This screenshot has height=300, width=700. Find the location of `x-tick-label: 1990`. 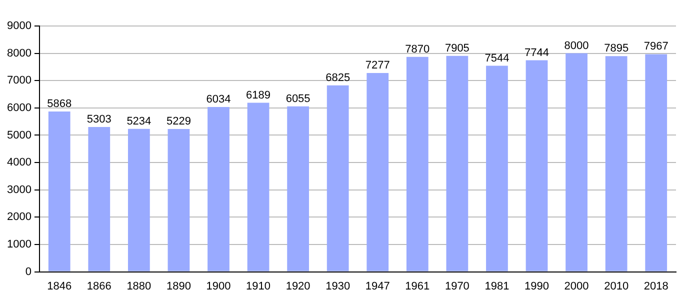

x-tick-label: 1990 is located at coordinates (536, 286).